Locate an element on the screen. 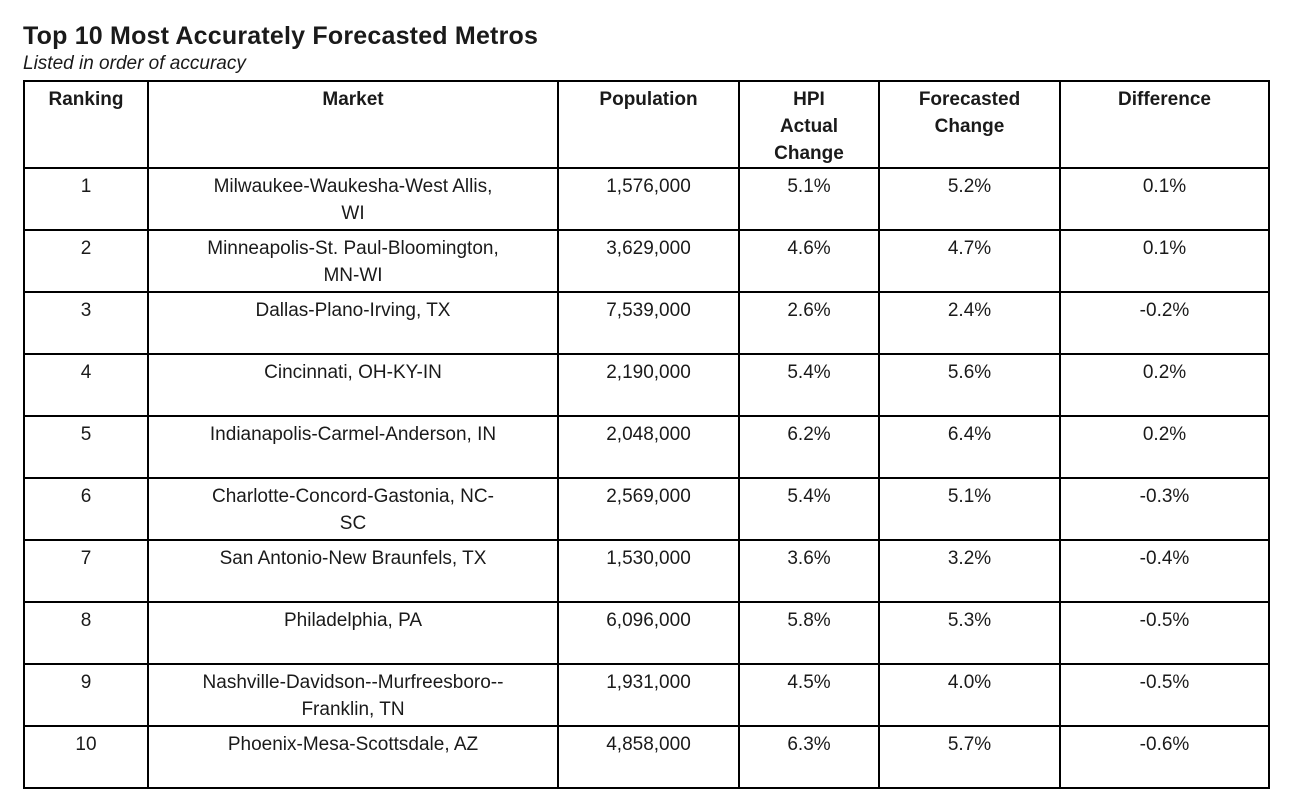 The width and height of the screenshot is (1292, 808). cell-hpi-actual-change: 5.8% is located at coordinates (809, 633).